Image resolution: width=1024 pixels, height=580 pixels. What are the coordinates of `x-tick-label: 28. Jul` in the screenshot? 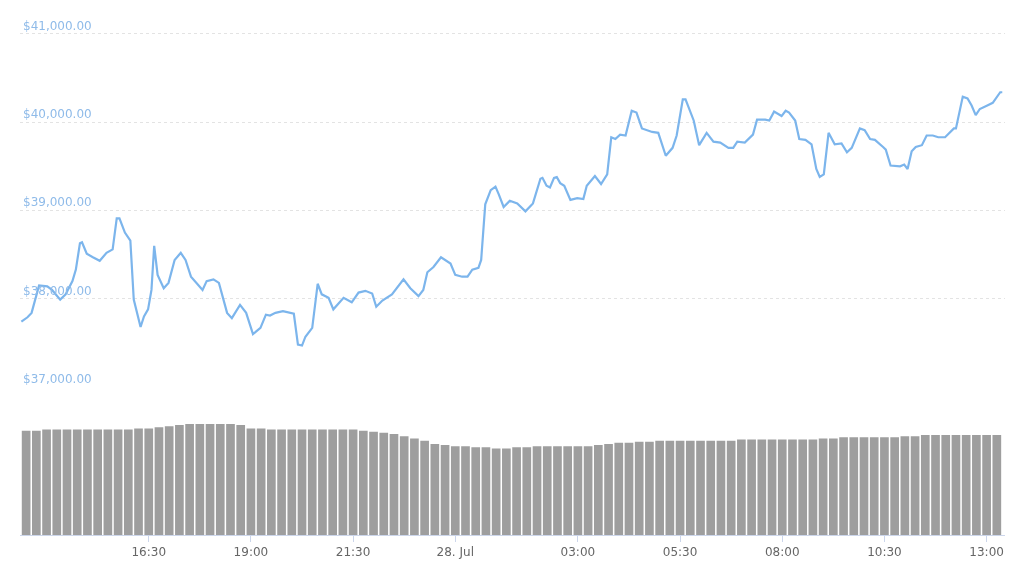 It's located at (455, 552).